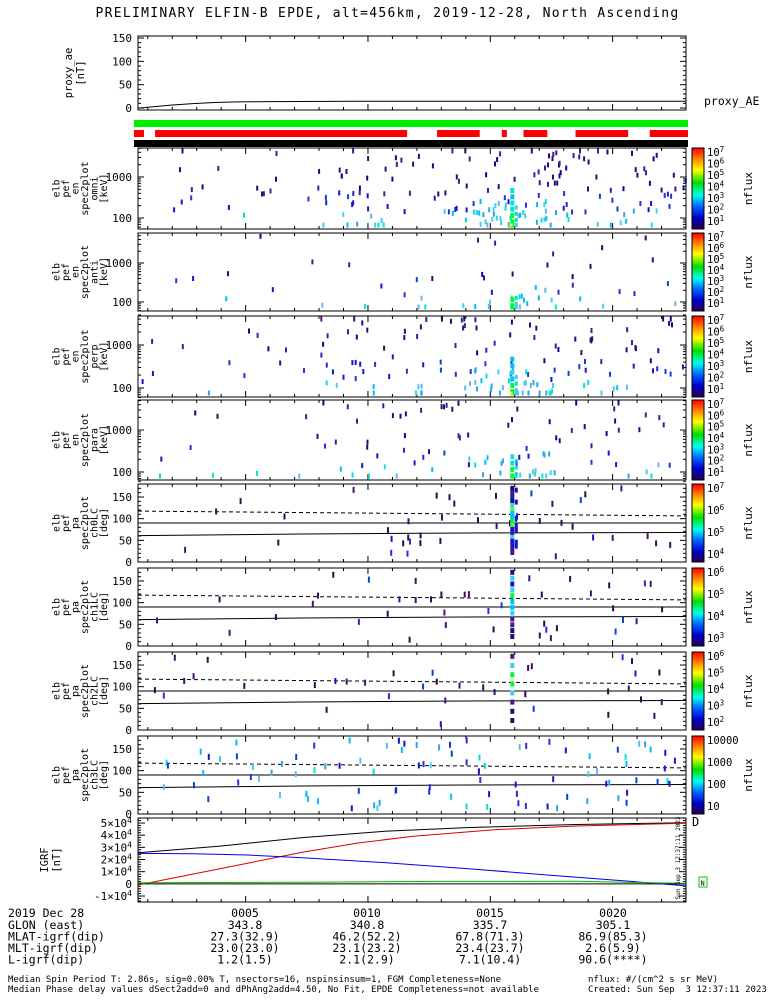  What do you see at coordinates (117, 872) in the screenshot?
I see `igrf-ytick-label: 1×104` at bounding box center [117, 872].